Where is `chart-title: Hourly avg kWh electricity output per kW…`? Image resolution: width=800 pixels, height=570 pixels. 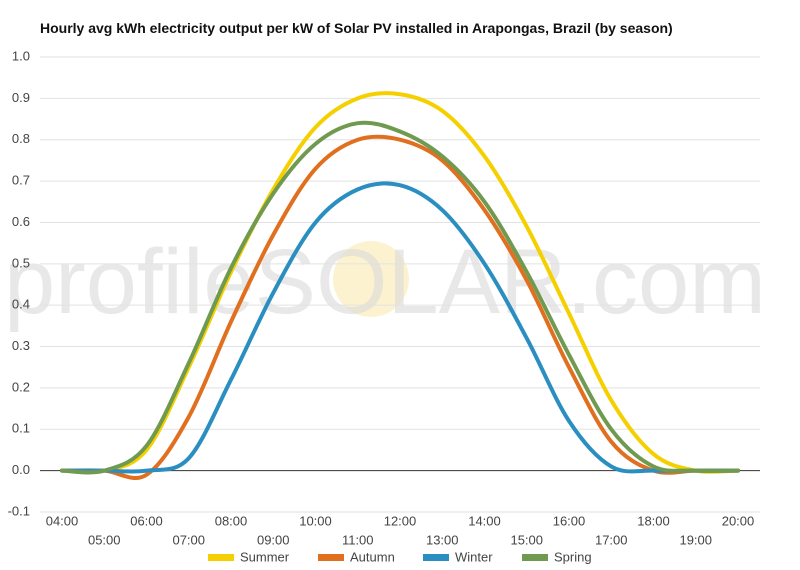
chart-title: Hourly avg kWh electricity output per kW… is located at coordinates (356, 28).